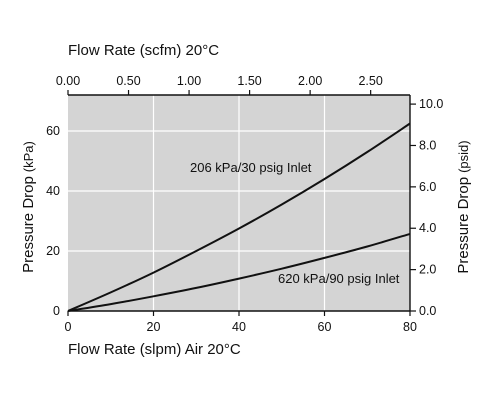 This screenshot has width=500, height=416. I want to click on right-y-tick-label: 0.0, so click(427, 311).